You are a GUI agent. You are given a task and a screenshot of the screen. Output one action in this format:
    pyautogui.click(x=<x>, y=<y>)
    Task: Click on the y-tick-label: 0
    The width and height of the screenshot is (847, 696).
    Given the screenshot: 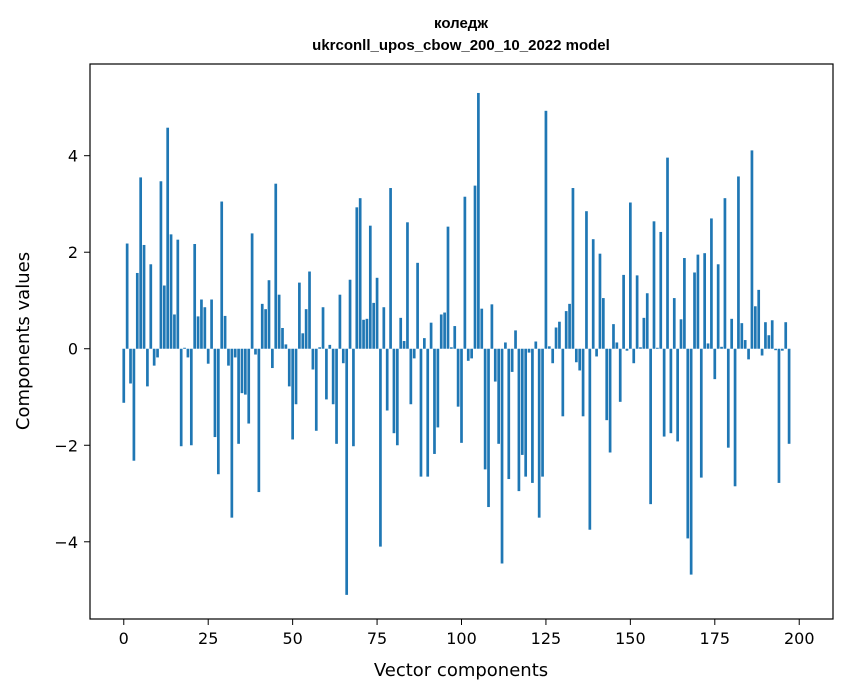 What is the action you would take?
    pyautogui.click(x=73, y=349)
    